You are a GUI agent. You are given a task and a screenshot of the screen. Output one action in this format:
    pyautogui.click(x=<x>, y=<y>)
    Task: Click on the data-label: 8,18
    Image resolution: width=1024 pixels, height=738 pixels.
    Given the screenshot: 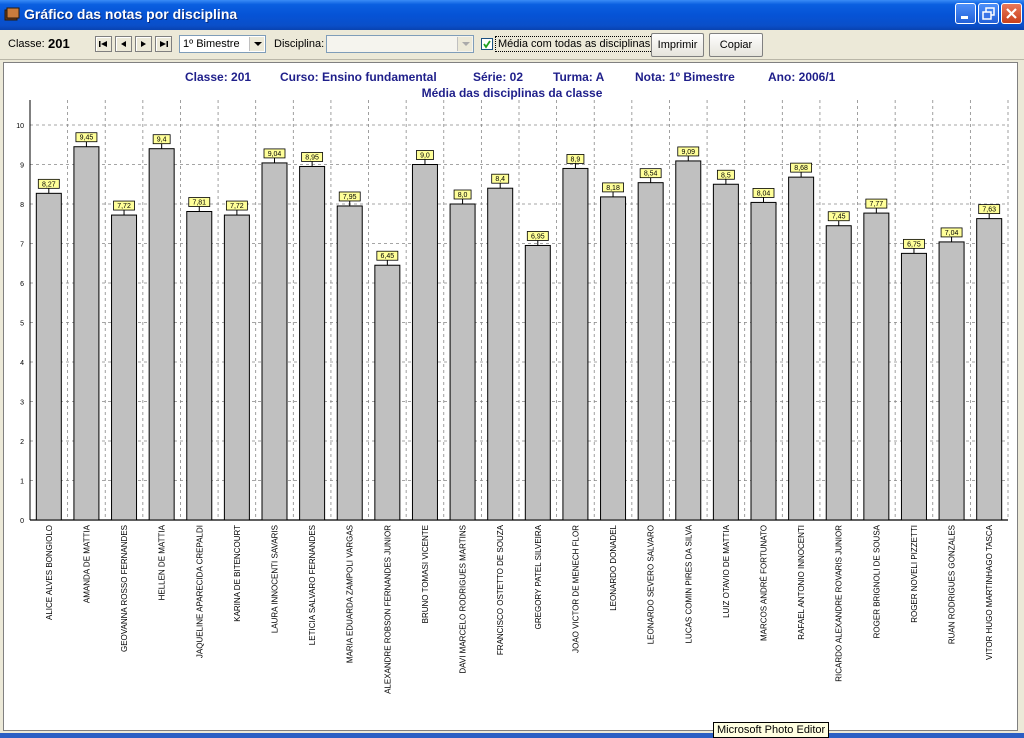 What is the action you would take?
    pyautogui.click(x=613, y=188)
    